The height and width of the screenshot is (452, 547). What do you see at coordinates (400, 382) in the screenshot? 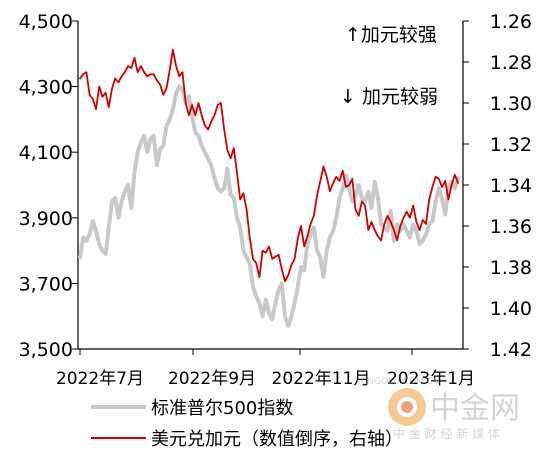
I see `watermark-domain: CNGOLD.COM.CN` at bounding box center [400, 382].